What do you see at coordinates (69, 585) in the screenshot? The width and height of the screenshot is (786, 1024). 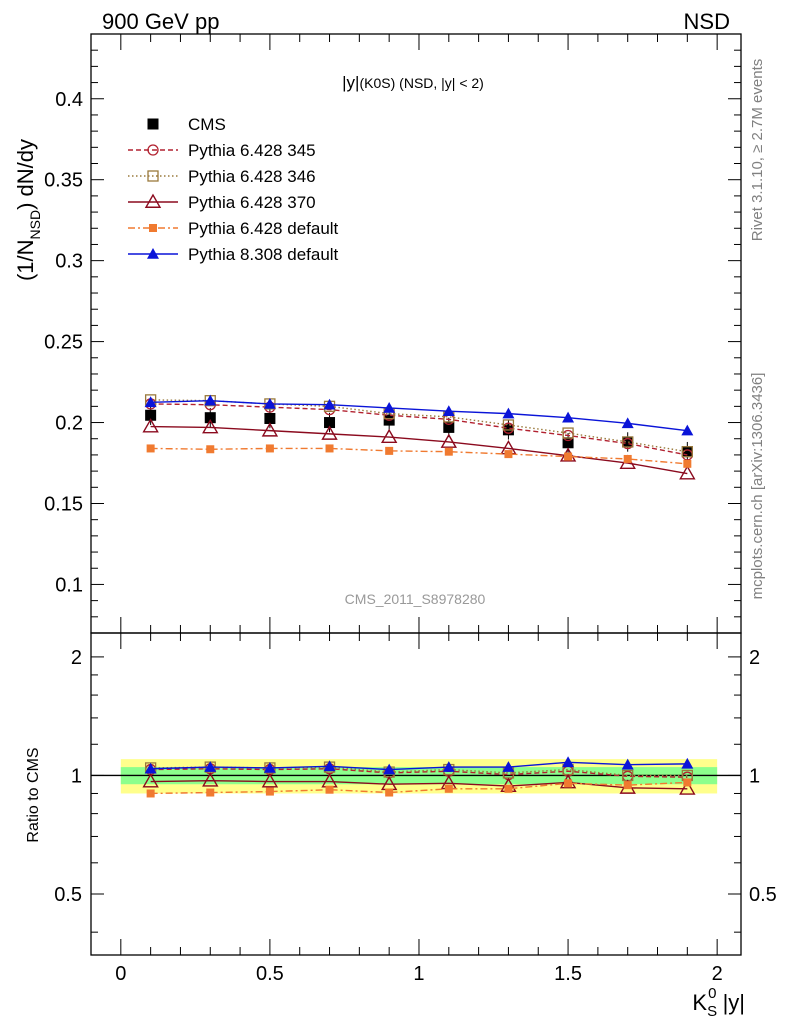 I see `y-tick-label: 0.1` at bounding box center [69, 585].